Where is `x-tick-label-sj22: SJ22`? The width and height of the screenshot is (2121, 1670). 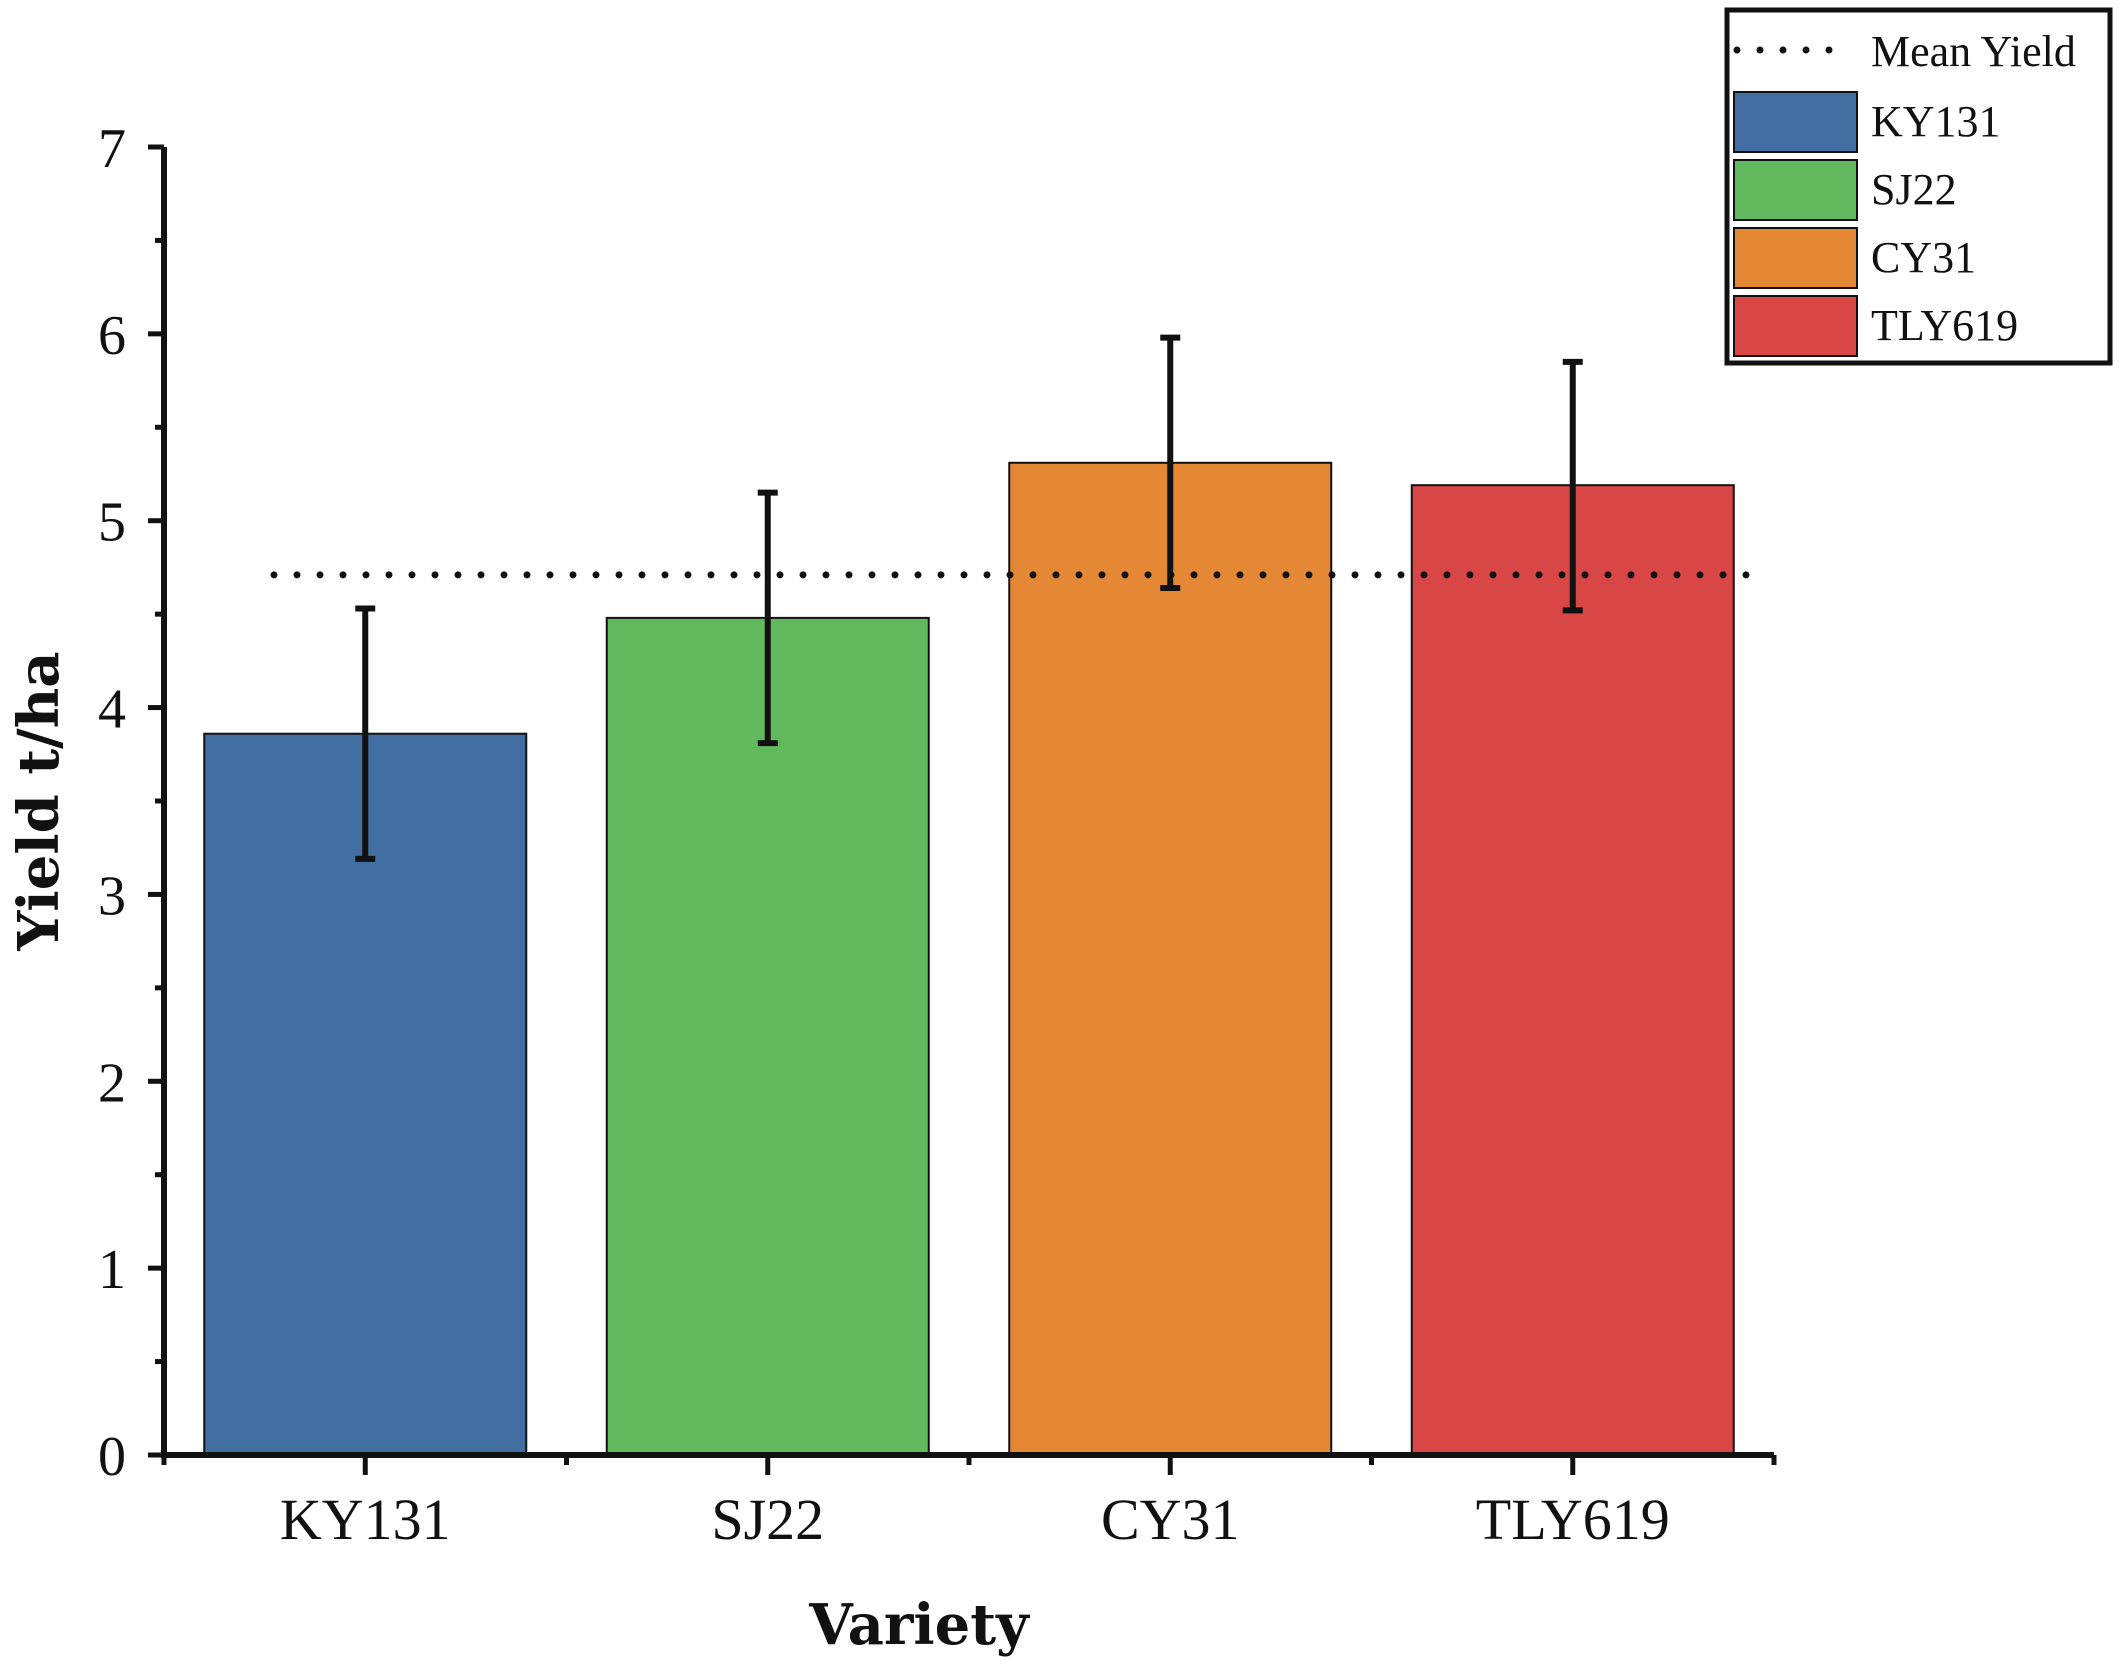
x-tick-label-sj22: SJ22 is located at coordinates (767, 1519).